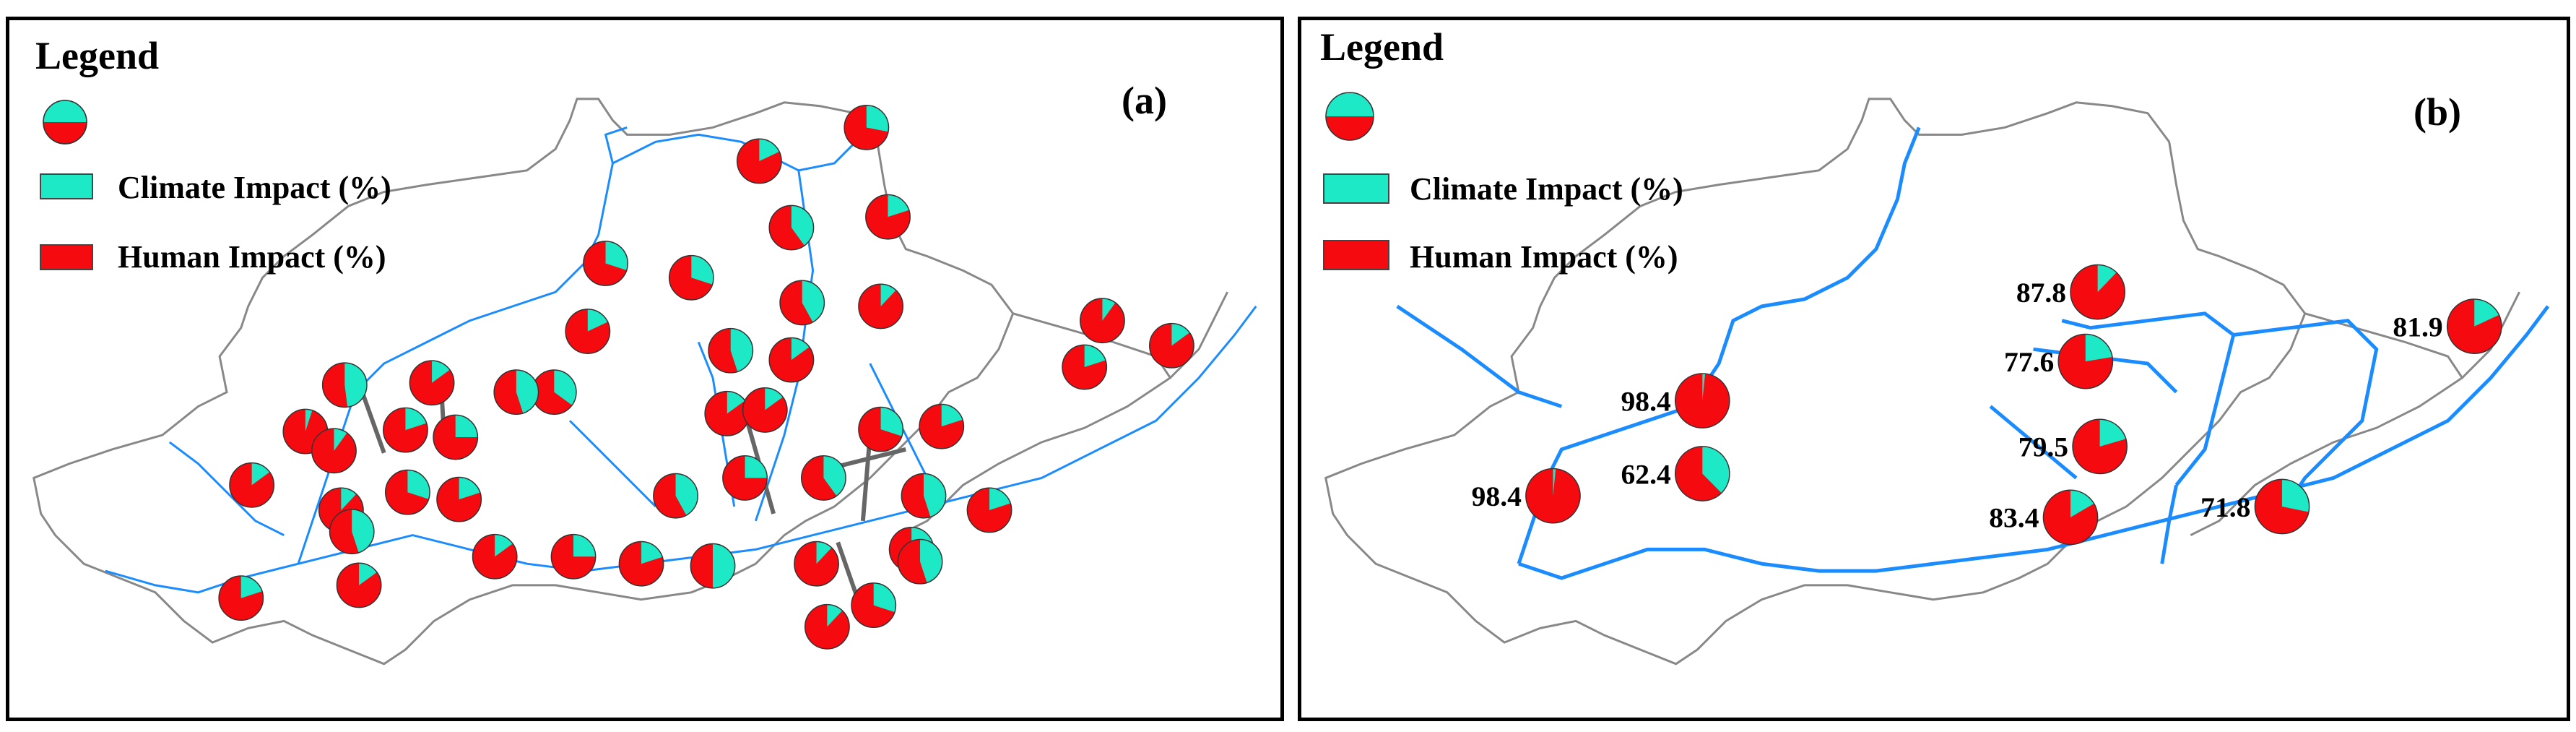  I want to click on panel-tag-b: (b), so click(2437, 112).